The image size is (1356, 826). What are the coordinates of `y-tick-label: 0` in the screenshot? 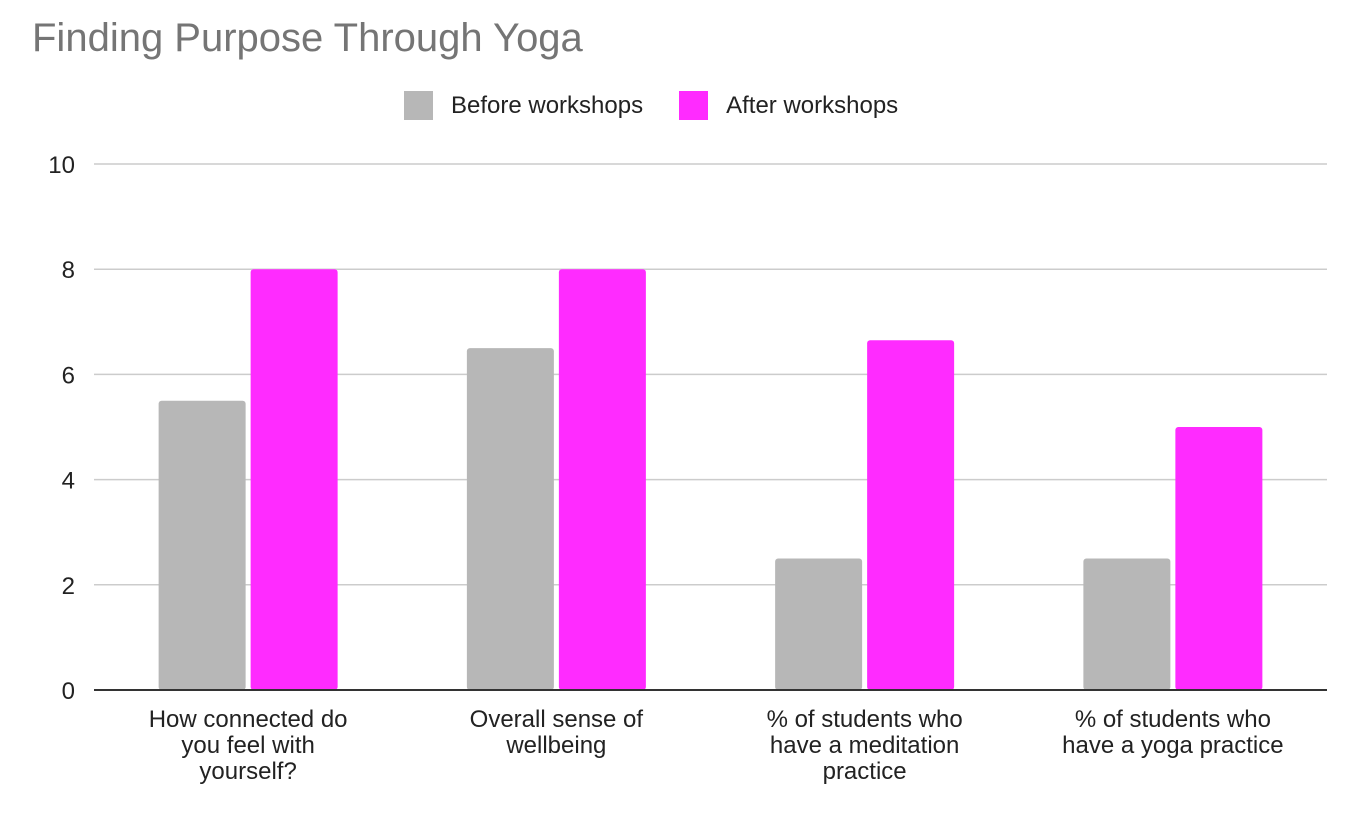 It's located at (68, 691).